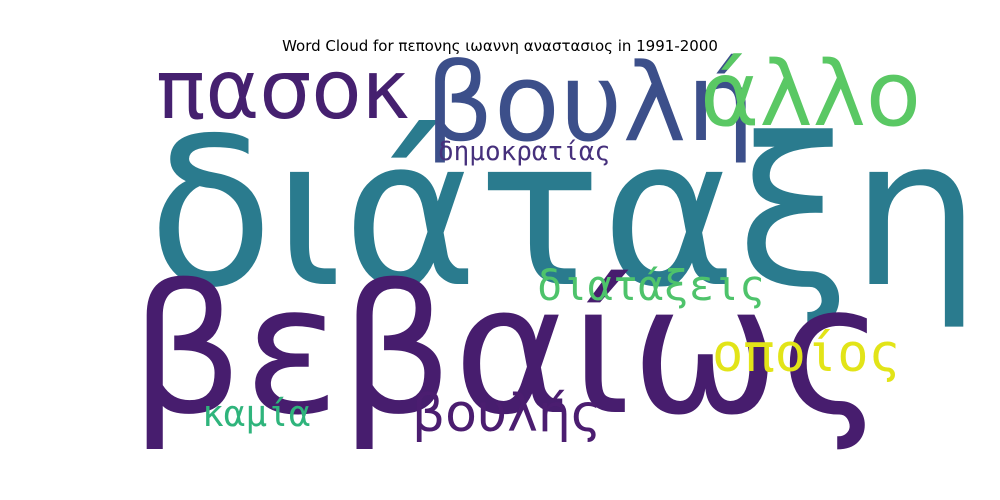 Image resolution: width=1000 pixels, height=500 pixels. What do you see at coordinates (283, 90) in the screenshot?
I see `word-cloud-word: πασοκ` at bounding box center [283, 90].